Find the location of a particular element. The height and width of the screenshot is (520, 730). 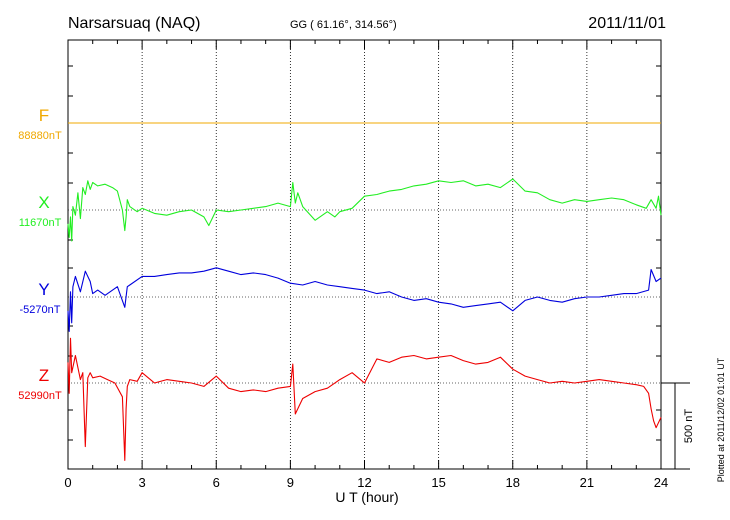

plotted-note: Plotted at 2011/12/02 01:01 UT is located at coordinates (721, 419).